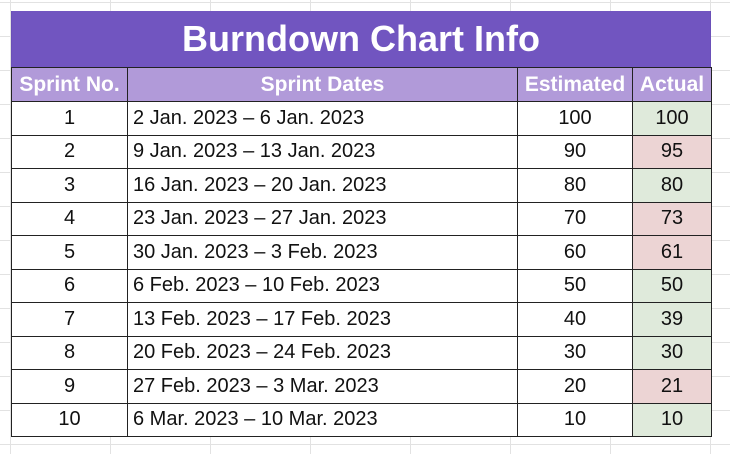  I want to click on header-estimated: Estimated, so click(575, 84).